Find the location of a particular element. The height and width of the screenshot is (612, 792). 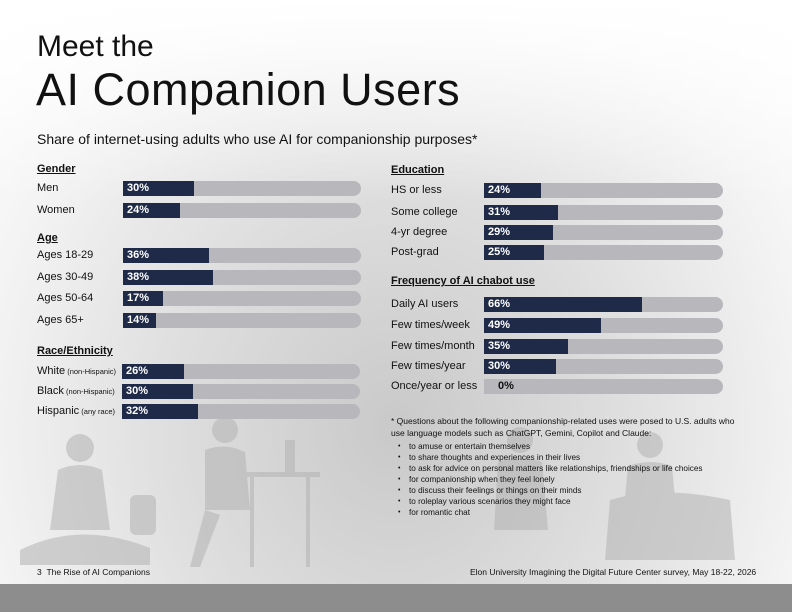

bar-track-ages-50-64: 17% is located at coordinates (242, 298).